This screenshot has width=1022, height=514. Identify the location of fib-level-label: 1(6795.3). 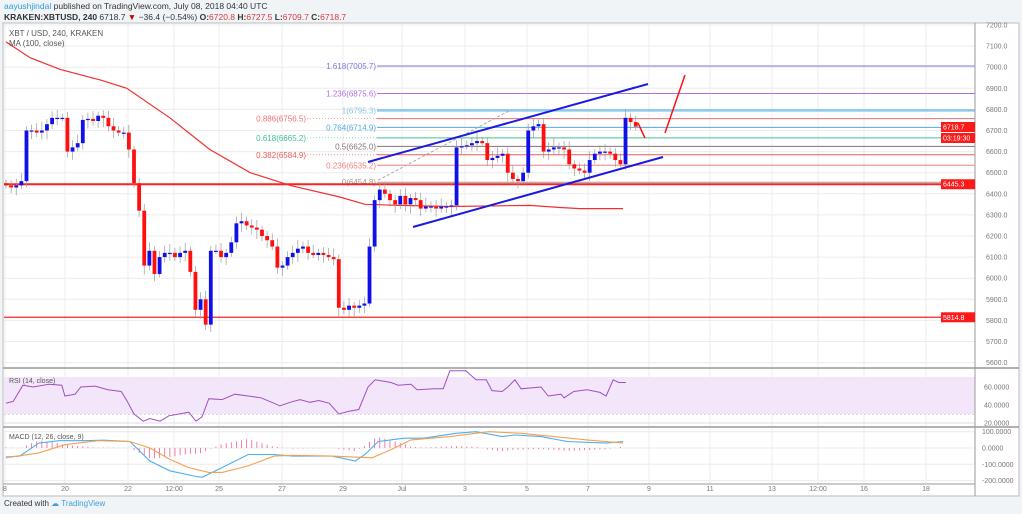
(359, 110).